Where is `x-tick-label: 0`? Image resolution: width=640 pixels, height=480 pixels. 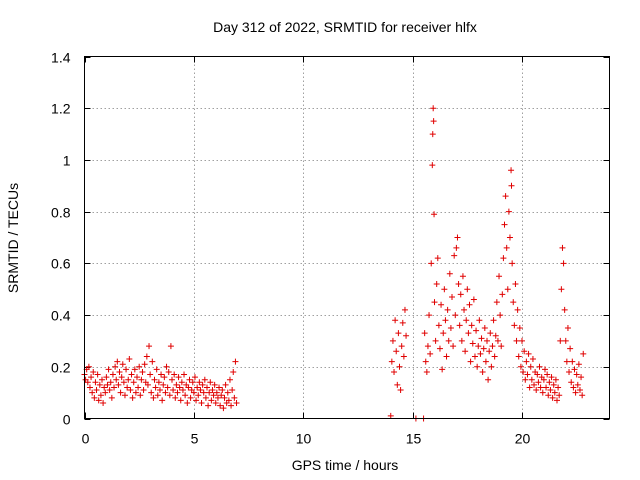 x-tick-label: 0 is located at coordinates (86, 439).